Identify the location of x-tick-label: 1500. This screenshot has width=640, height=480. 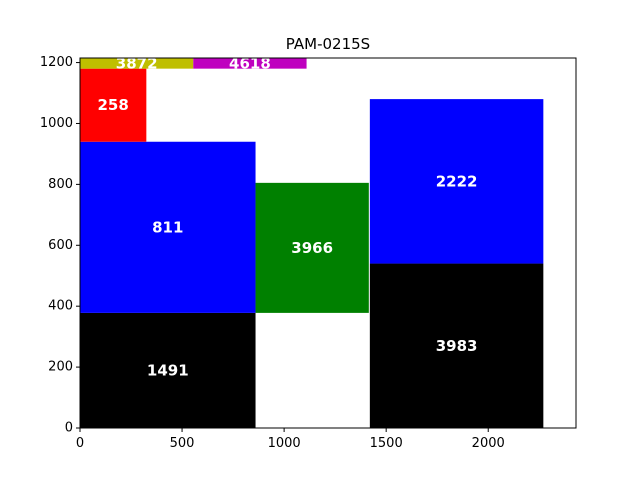
(386, 443).